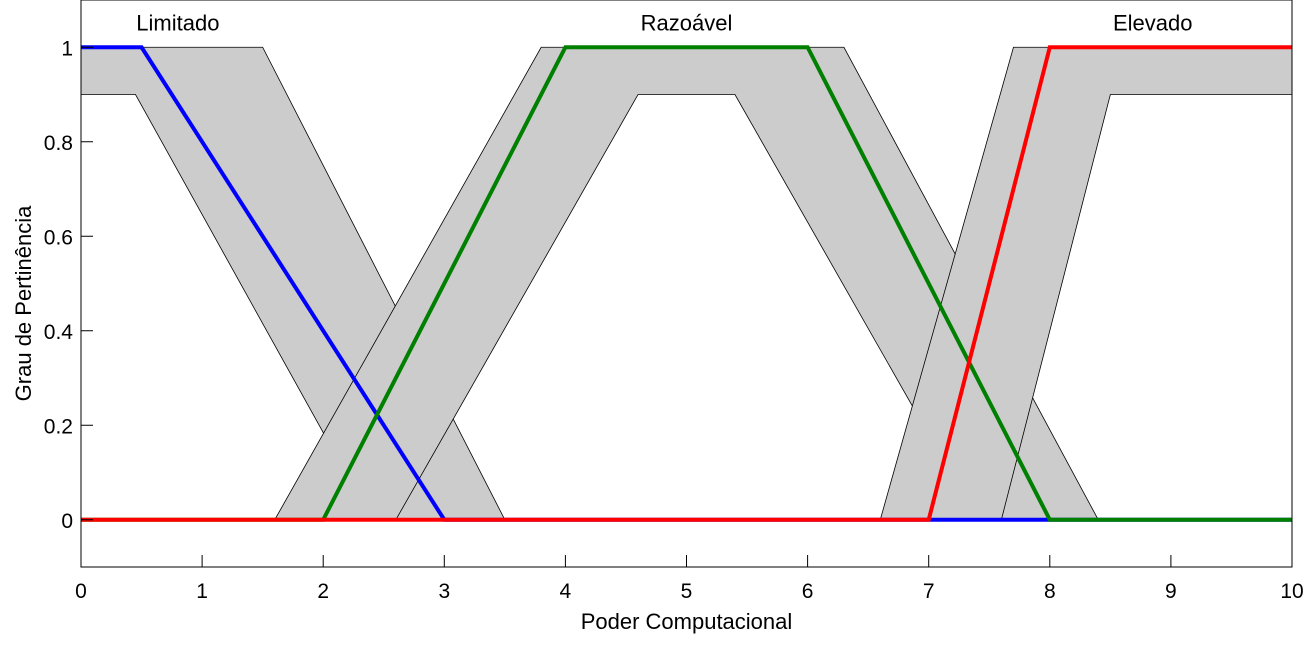 This screenshot has height=646, width=1306. What do you see at coordinates (687, 23) in the screenshot?
I see `set-label-1: Razoável` at bounding box center [687, 23].